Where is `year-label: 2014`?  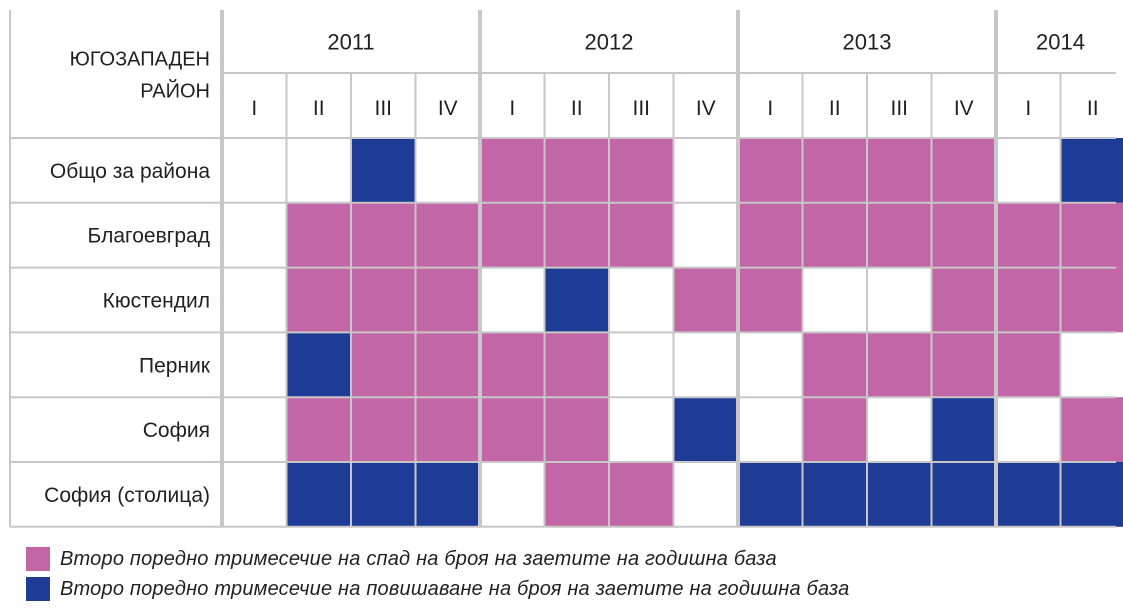 year-label: 2014 is located at coordinates (1060, 41).